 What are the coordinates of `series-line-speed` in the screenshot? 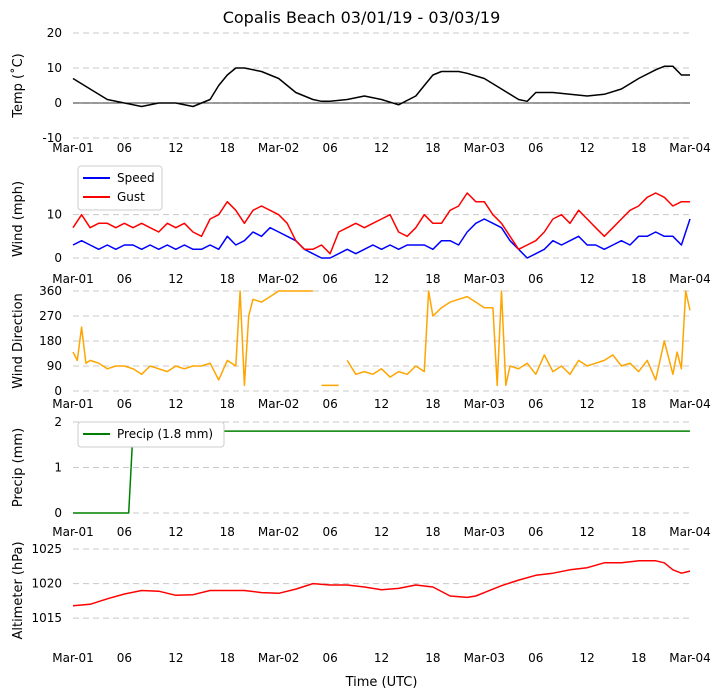 It's located at (381, 238).